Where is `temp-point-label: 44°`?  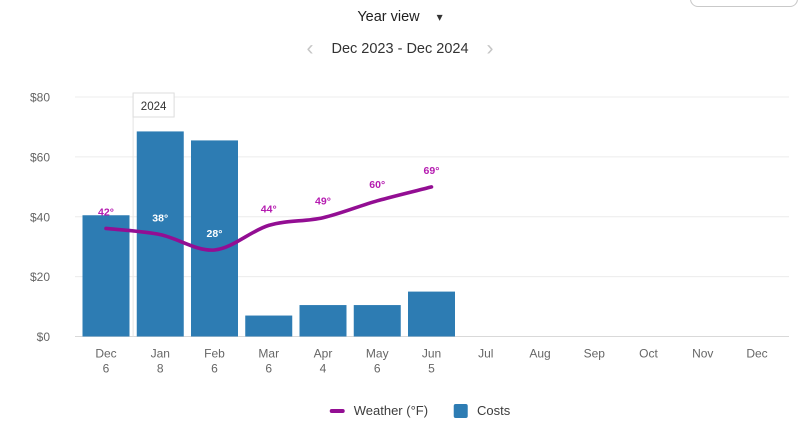
temp-point-label: 44° is located at coordinates (269, 209).